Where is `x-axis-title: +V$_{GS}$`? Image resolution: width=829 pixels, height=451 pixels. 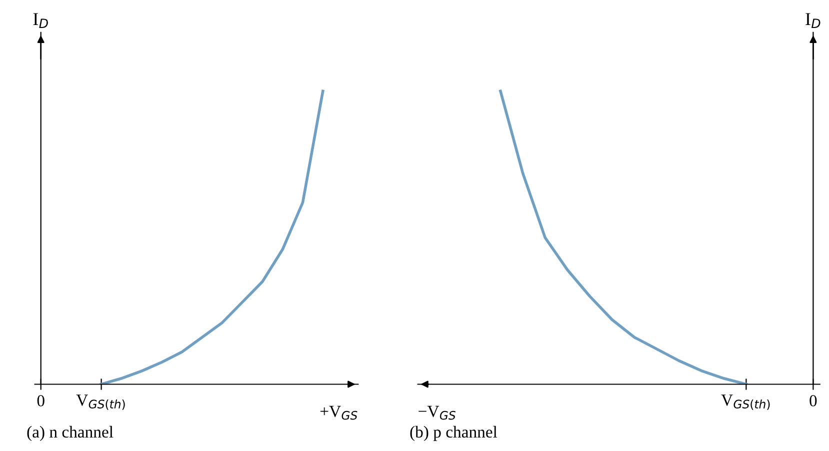
x-axis-title: +V$_{GS}$ is located at coordinates (339, 413).